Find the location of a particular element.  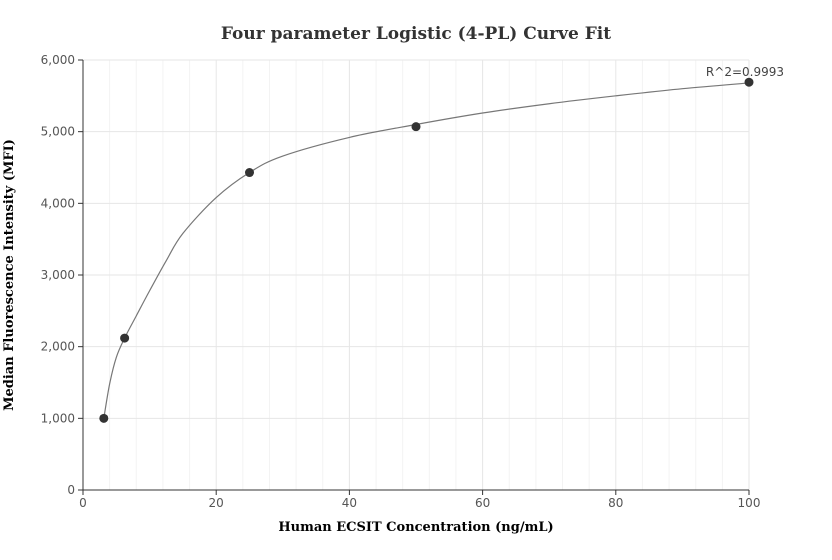

y-tick-label: 3,000 is located at coordinates (58, 275).